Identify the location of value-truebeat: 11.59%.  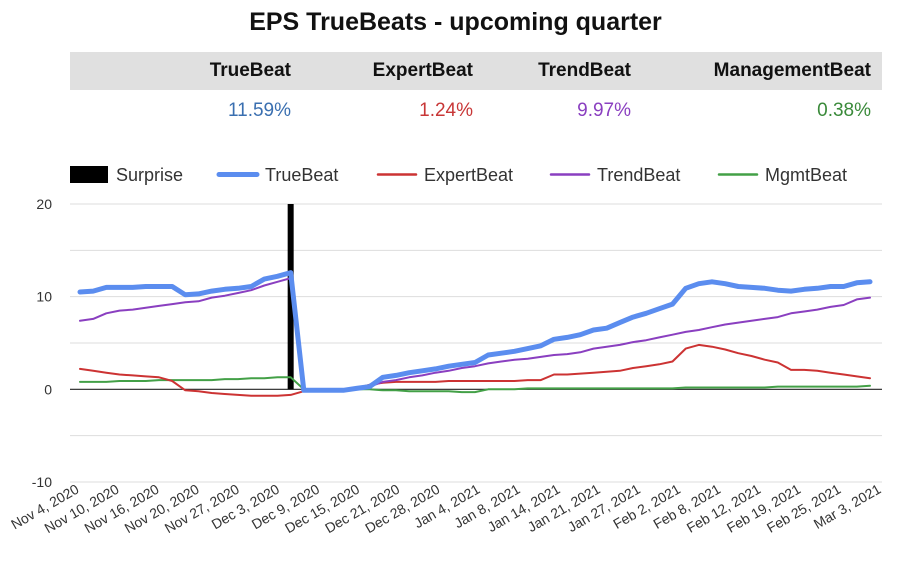
(259, 110).